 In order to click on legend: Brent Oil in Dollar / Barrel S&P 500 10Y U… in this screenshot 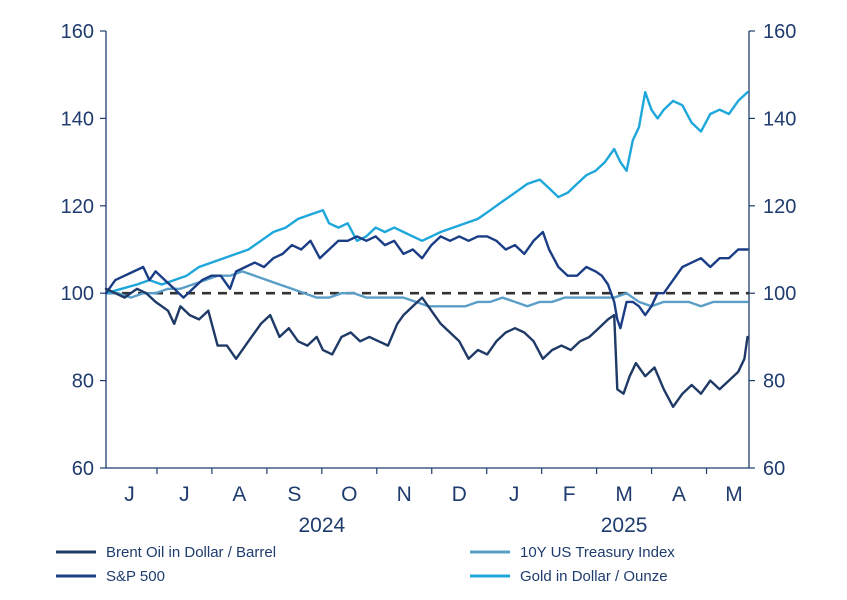, I will do `click(365, 564)`.